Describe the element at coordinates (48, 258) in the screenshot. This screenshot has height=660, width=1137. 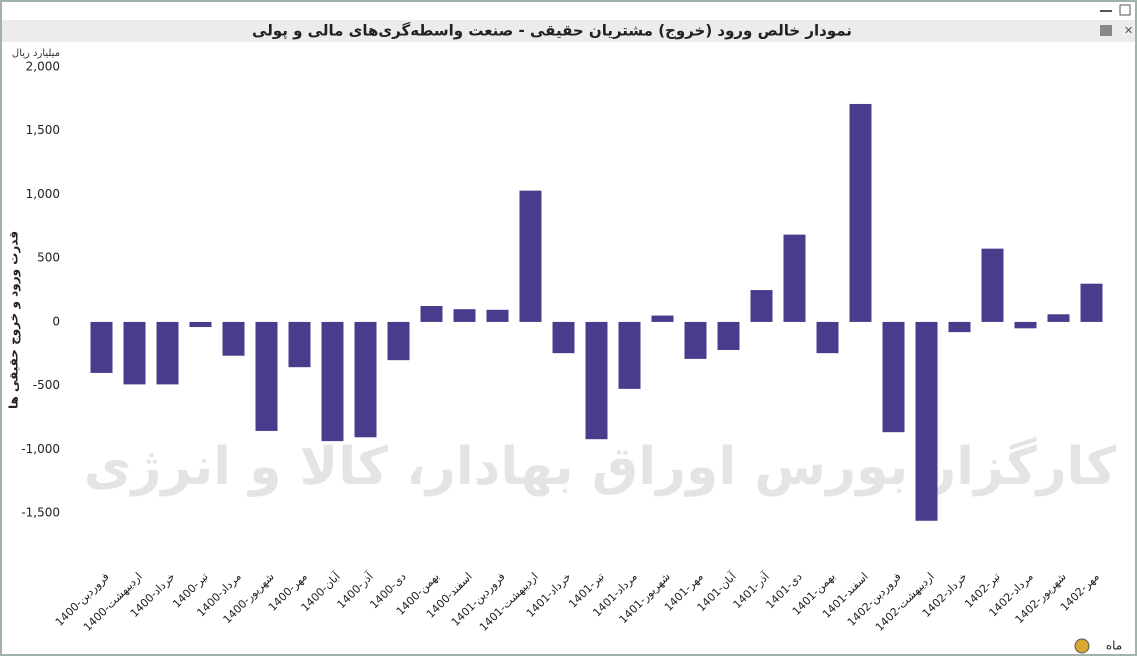
I see `y-tick-label: 500` at that location.